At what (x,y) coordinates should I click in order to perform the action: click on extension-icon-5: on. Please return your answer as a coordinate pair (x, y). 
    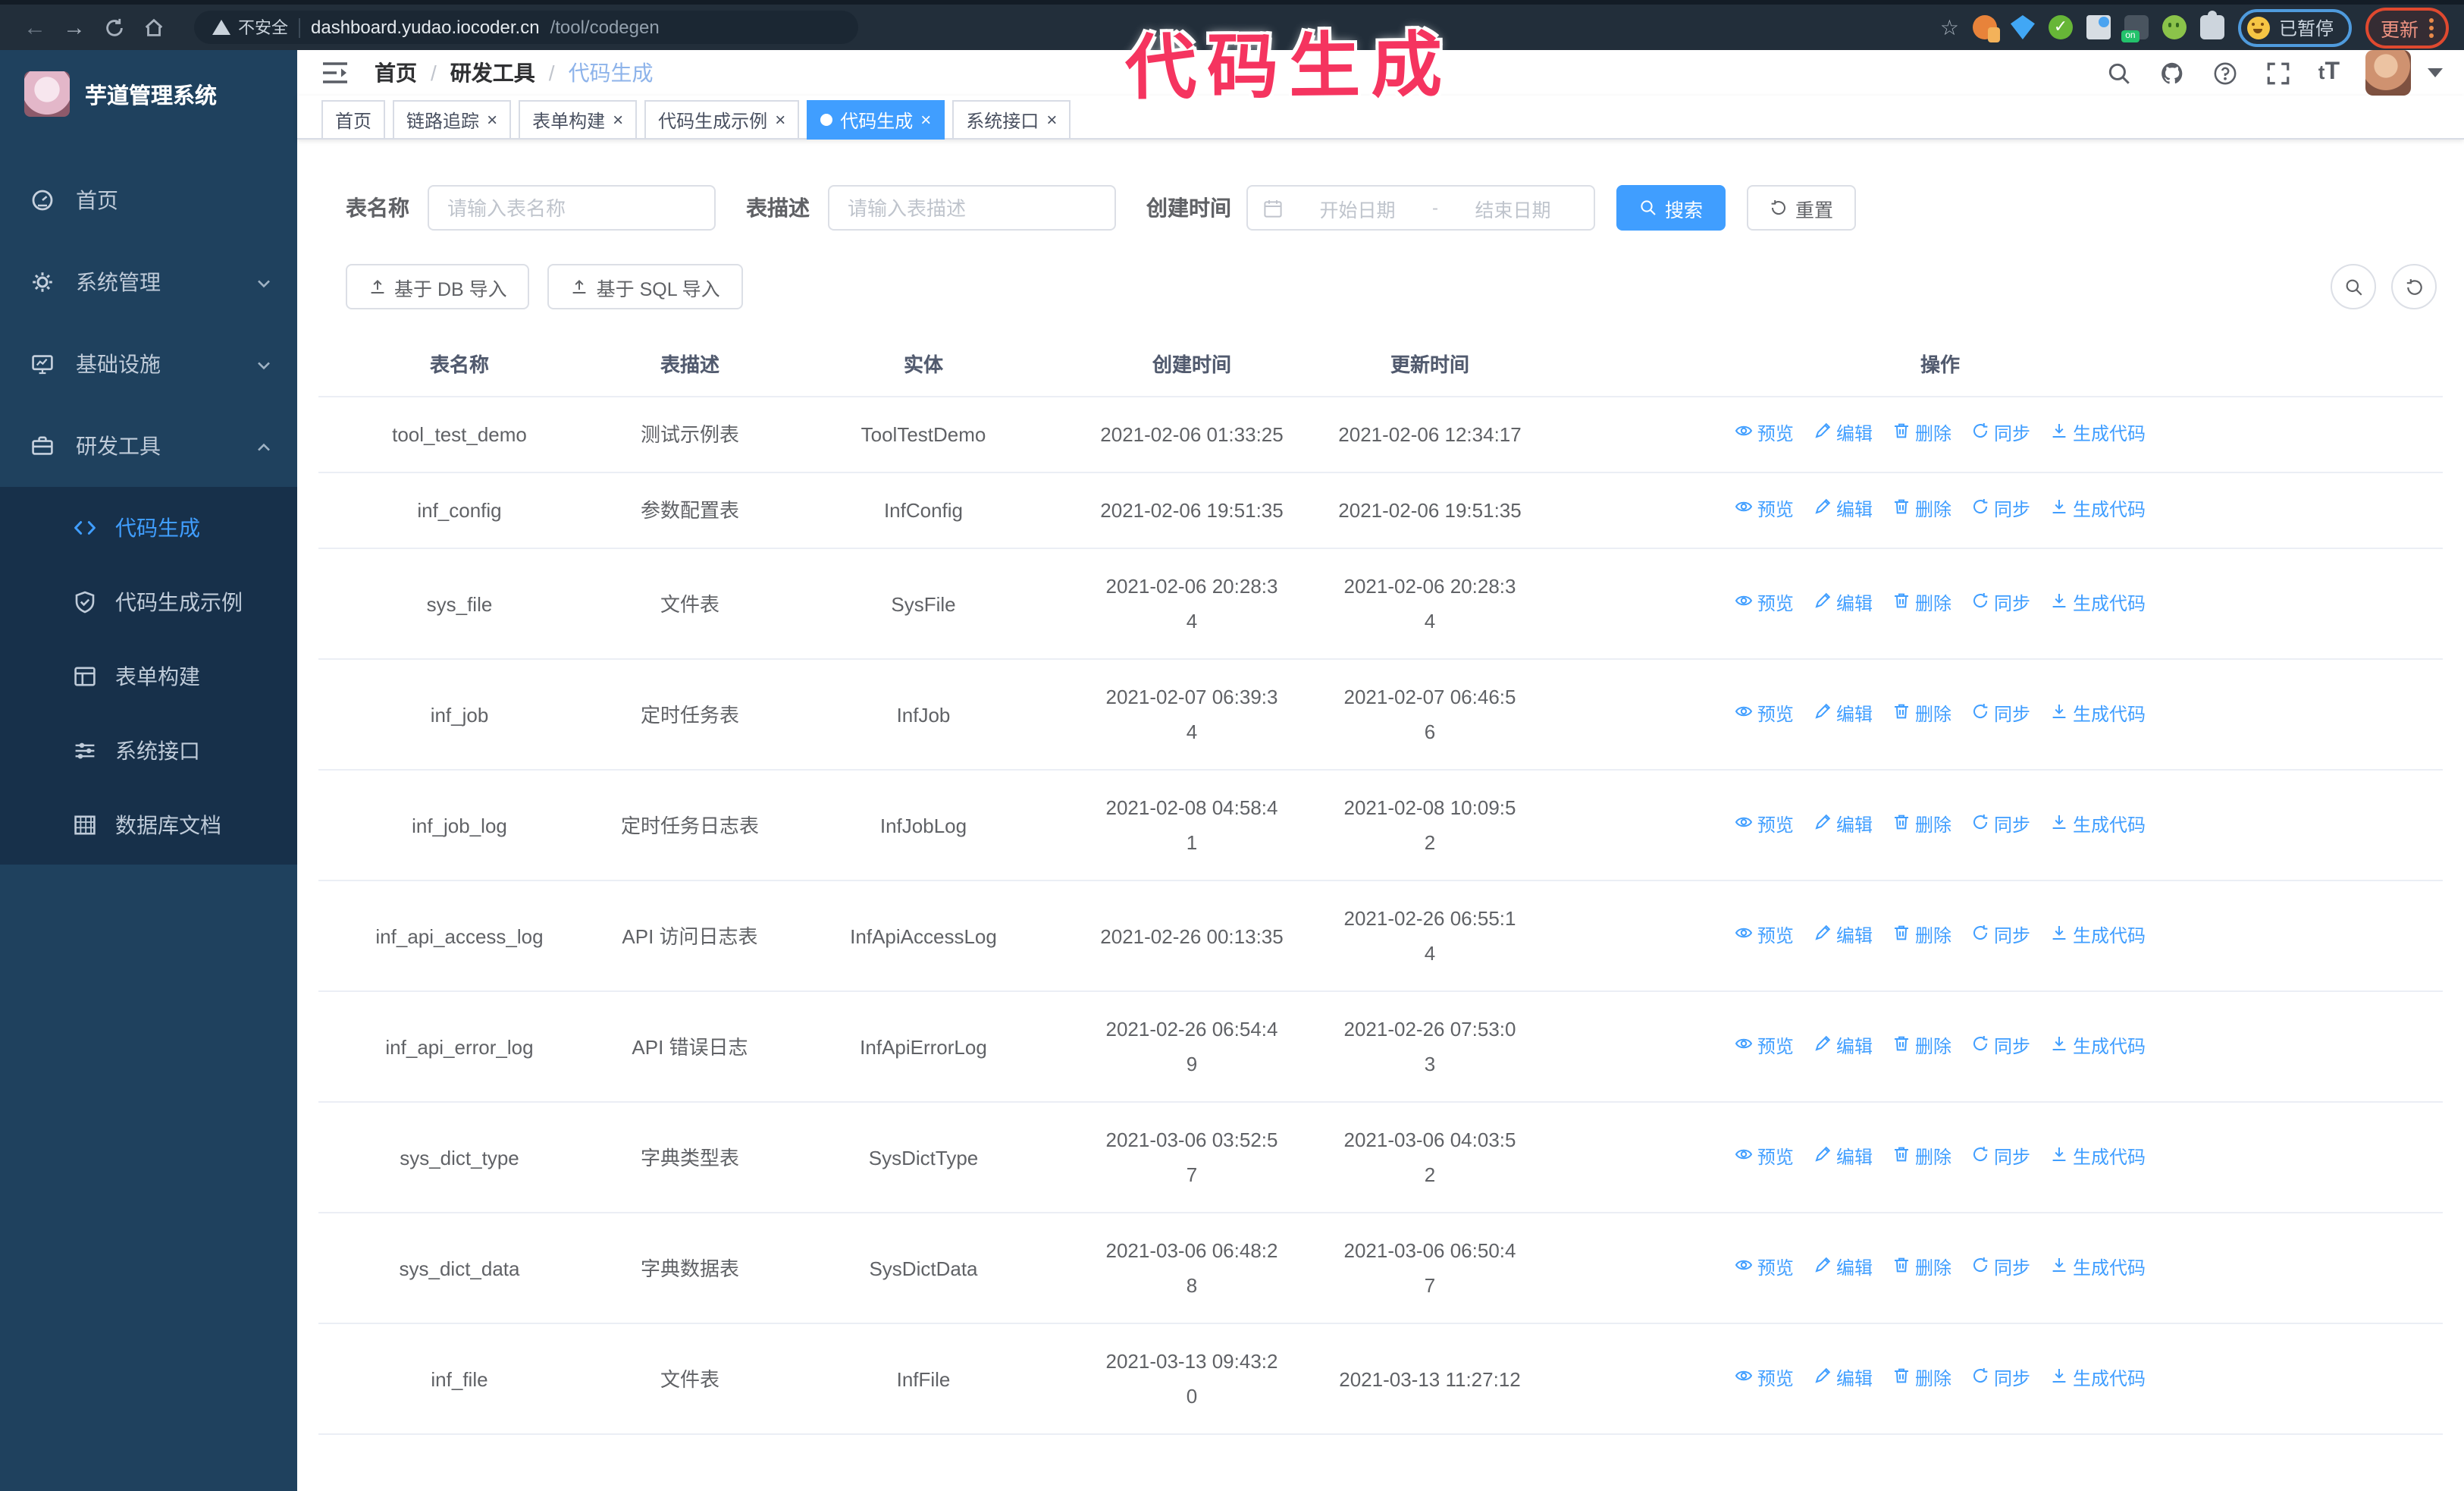
    Looking at the image, I should click on (2135, 28).